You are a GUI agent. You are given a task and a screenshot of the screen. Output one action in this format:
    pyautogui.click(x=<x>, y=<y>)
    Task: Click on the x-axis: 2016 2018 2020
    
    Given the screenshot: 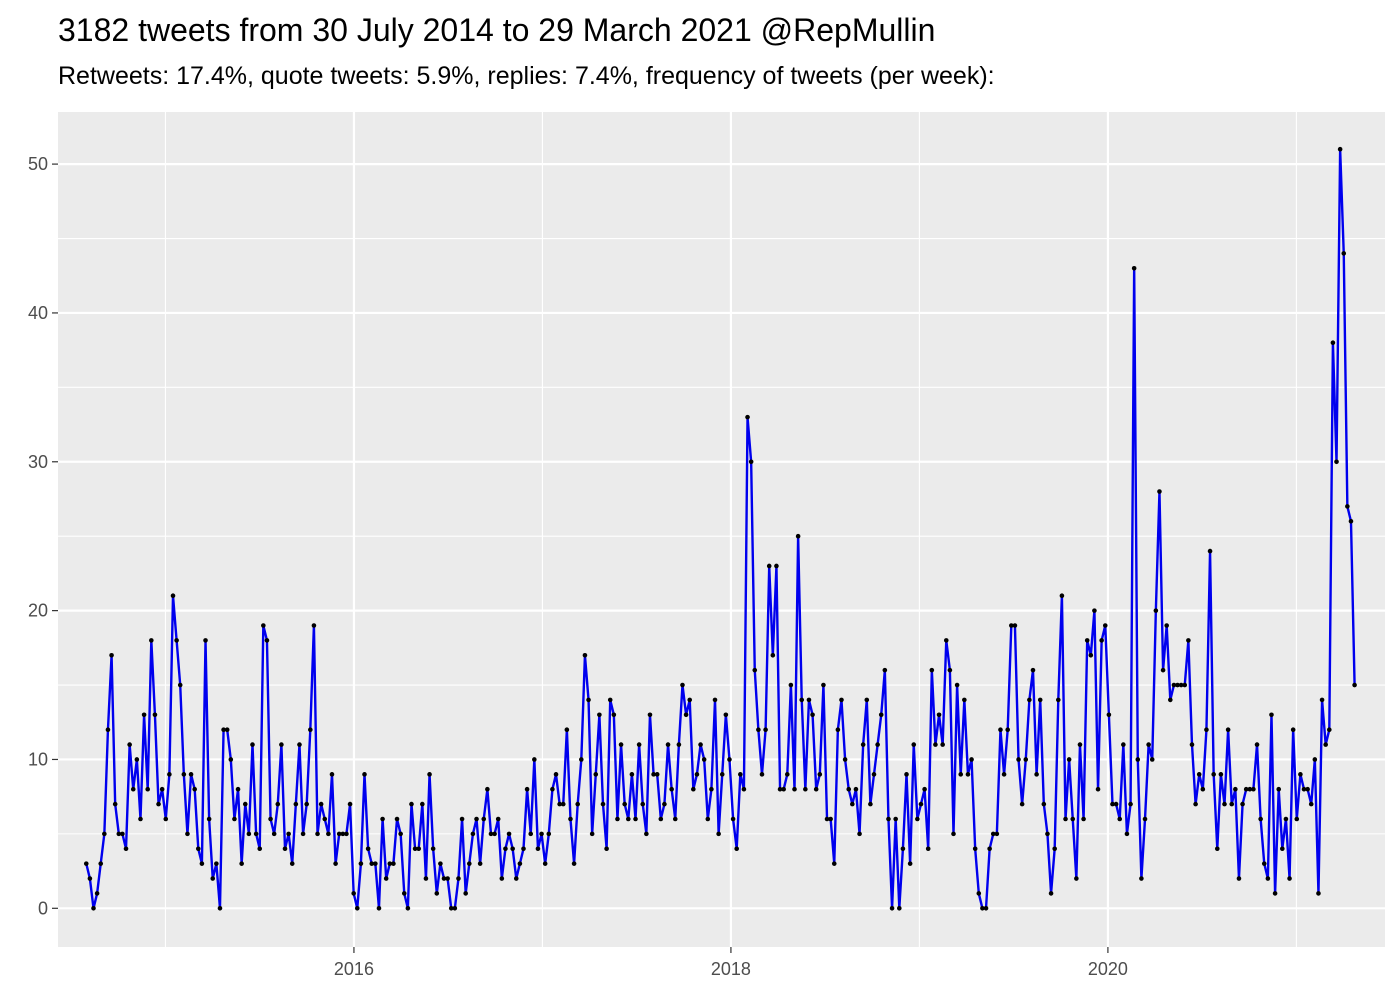 What is the action you would take?
    pyautogui.click(x=731, y=963)
    